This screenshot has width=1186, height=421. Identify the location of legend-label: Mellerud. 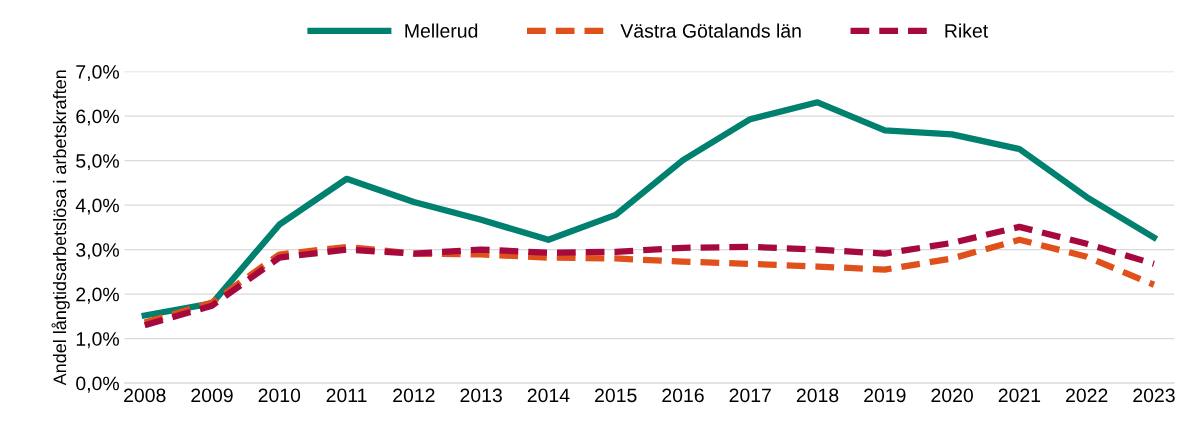
(441, 30).